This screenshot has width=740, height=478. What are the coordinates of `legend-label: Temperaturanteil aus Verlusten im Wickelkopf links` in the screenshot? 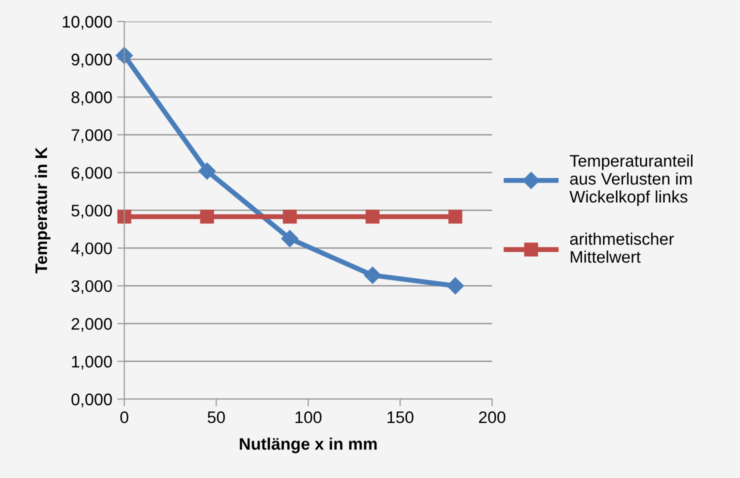 It's located at (631, 180).